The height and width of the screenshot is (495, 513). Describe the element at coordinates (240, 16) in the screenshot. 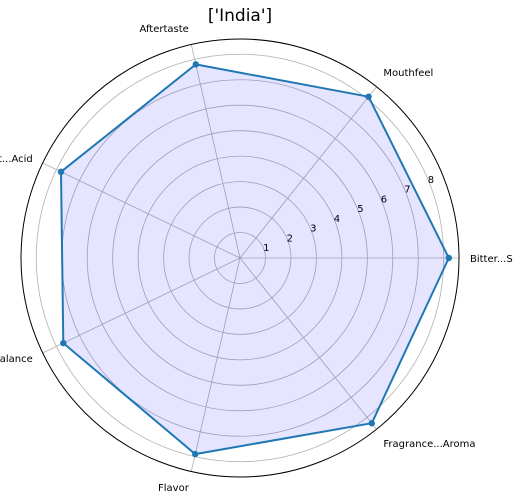

I see `chart-title: ['India']` at that location.